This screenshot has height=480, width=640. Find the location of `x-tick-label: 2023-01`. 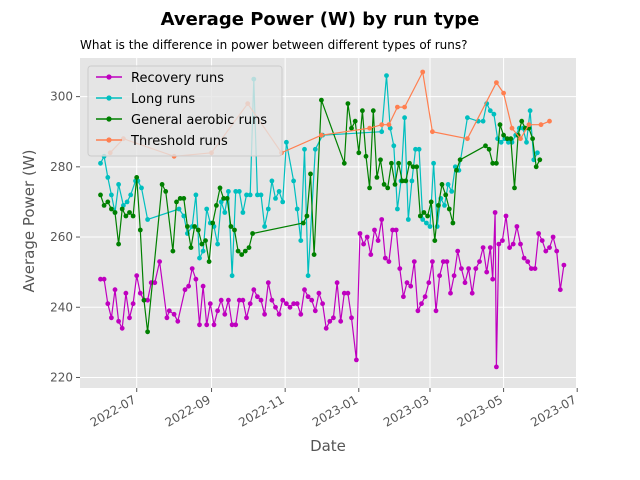

x-tick-label: 2023-01 is located at coordinates (335, 410).